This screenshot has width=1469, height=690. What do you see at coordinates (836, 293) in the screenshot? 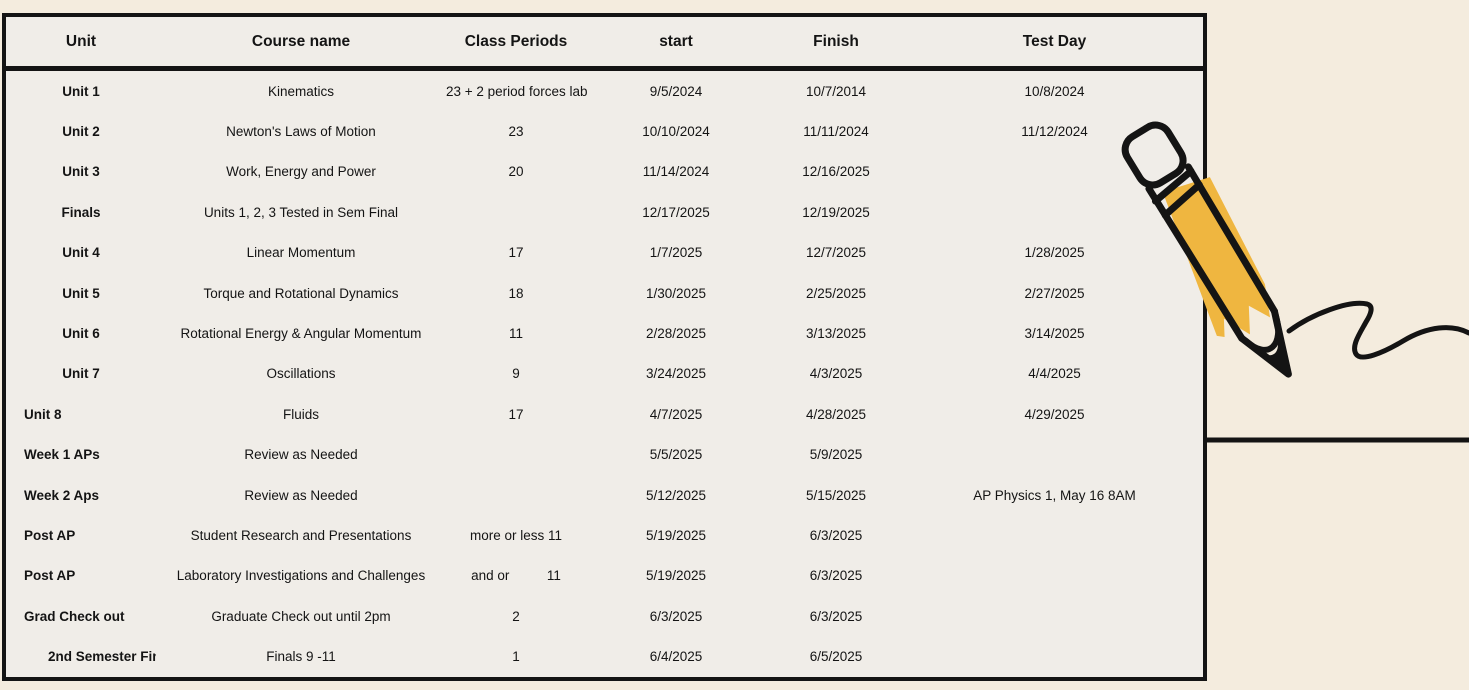
I see `cell-finish-date: 2/25/2025` at bounding box center [836, 293].